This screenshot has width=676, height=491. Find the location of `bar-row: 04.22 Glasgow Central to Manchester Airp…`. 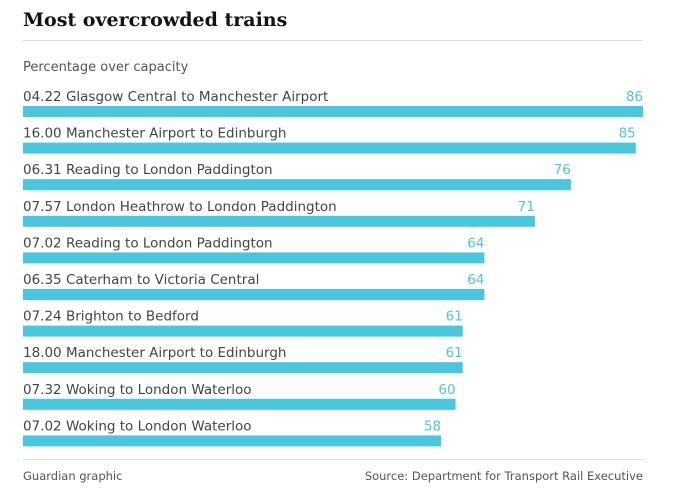

bar-row: 04.22 Glasgow Central to Manchester Airp… is located at coordinates (333, 103).